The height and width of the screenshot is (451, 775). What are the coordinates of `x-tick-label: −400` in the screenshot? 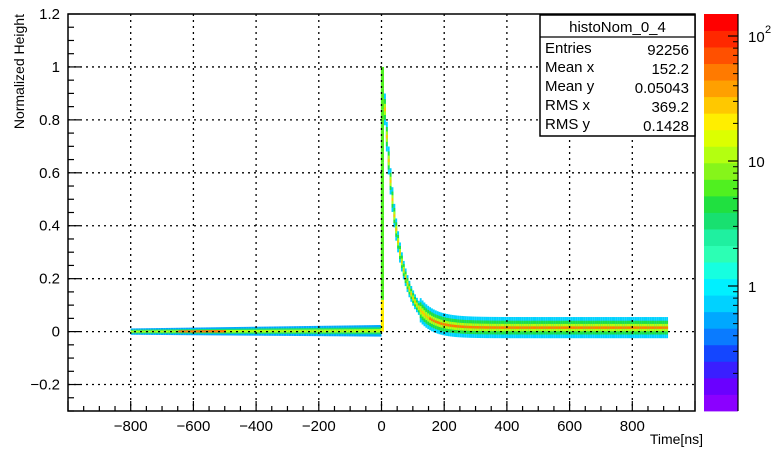 It's located at (256, 426).